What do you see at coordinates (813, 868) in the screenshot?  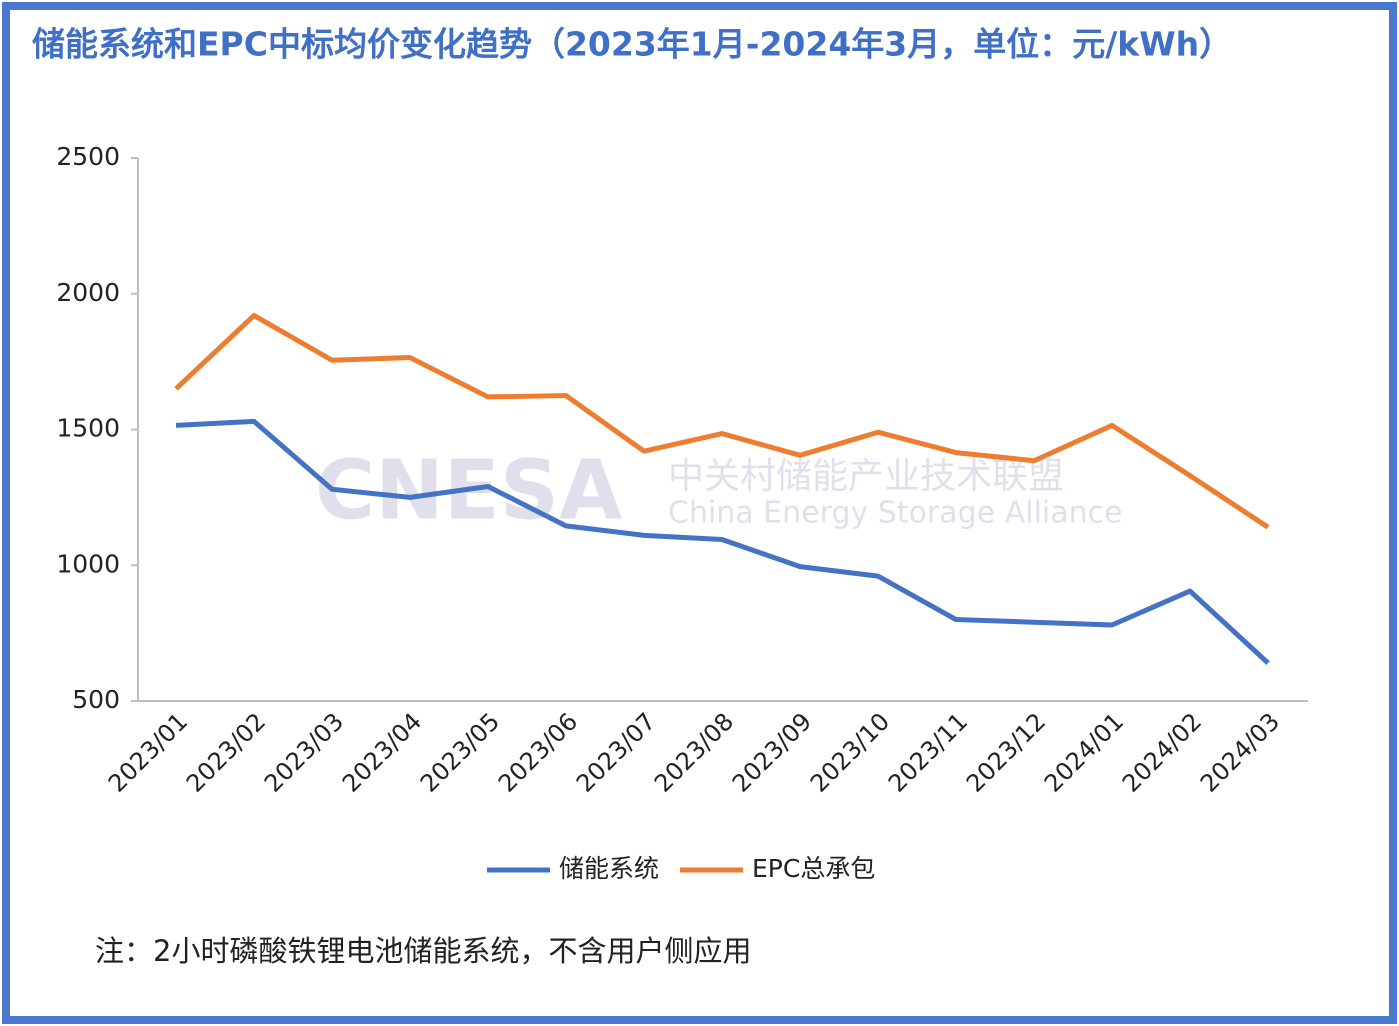 I see `legend-label: EPC总承包` at bounding box center [813, 868].